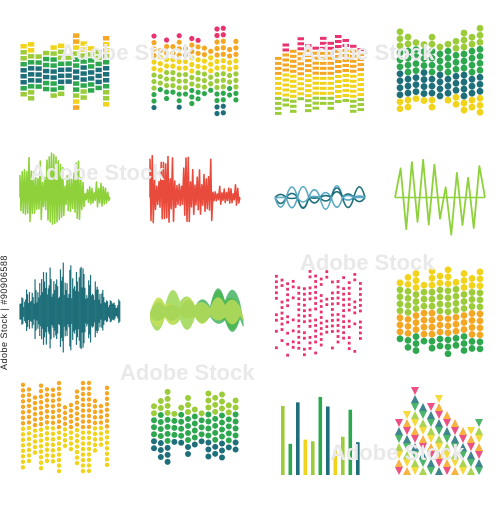  I want to click on watermark-id-label: Adobe Stock | #90906588, so click(4, 312).